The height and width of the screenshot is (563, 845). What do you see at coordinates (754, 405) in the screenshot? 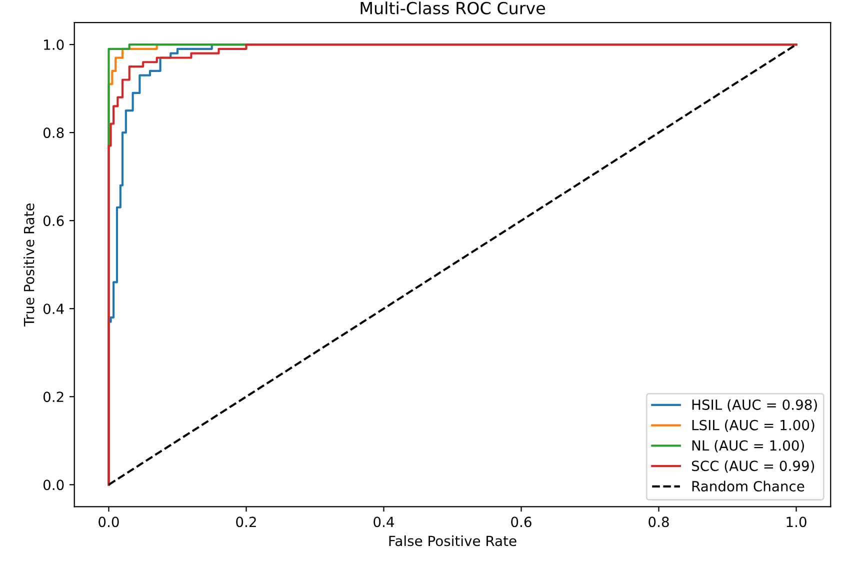
I see `legend-label: HSIL (AUC = 0.98)` at bounding box center [754, 405].